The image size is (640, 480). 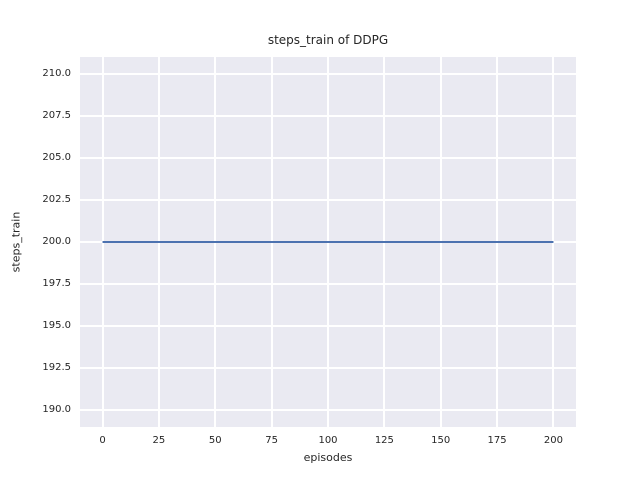 What do you see at coordinates (56, 326) in the screenshot?
I see `y-tick-label: 195.0` at bounding box center [56, 326].